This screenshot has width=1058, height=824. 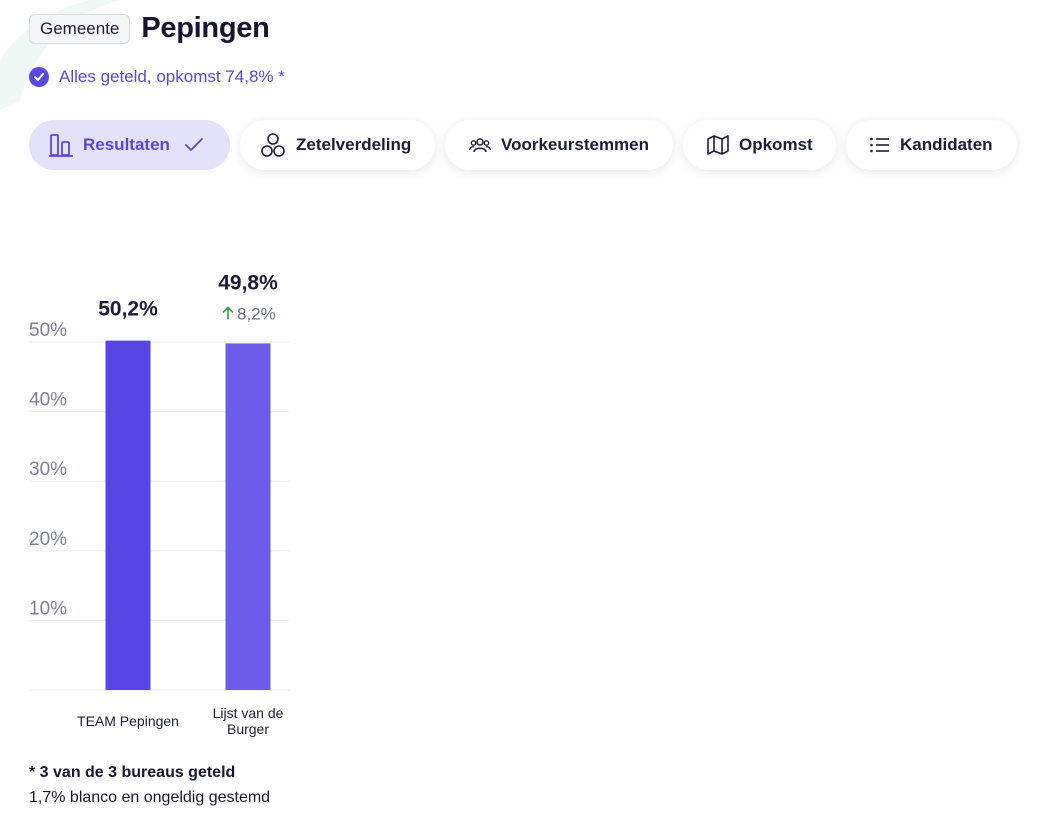 I want to click on tab-label: Zetelverdeling, so click(x=354, y=144).